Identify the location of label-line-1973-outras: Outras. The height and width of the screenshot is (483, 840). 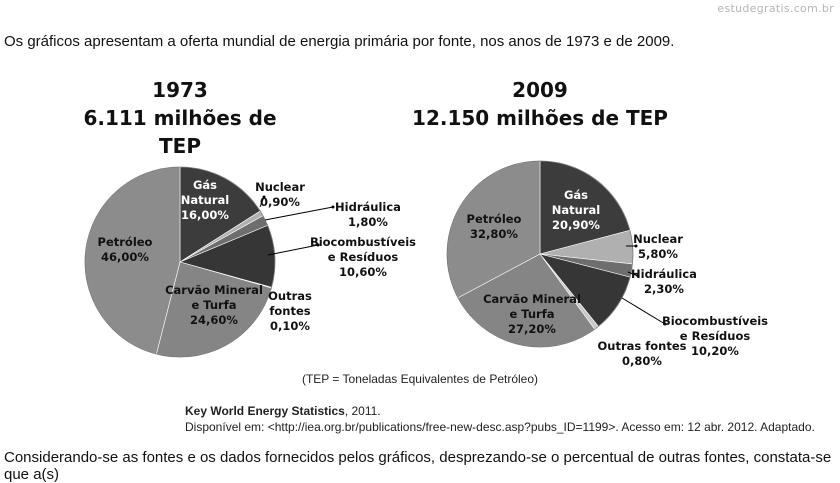
(290, 296).